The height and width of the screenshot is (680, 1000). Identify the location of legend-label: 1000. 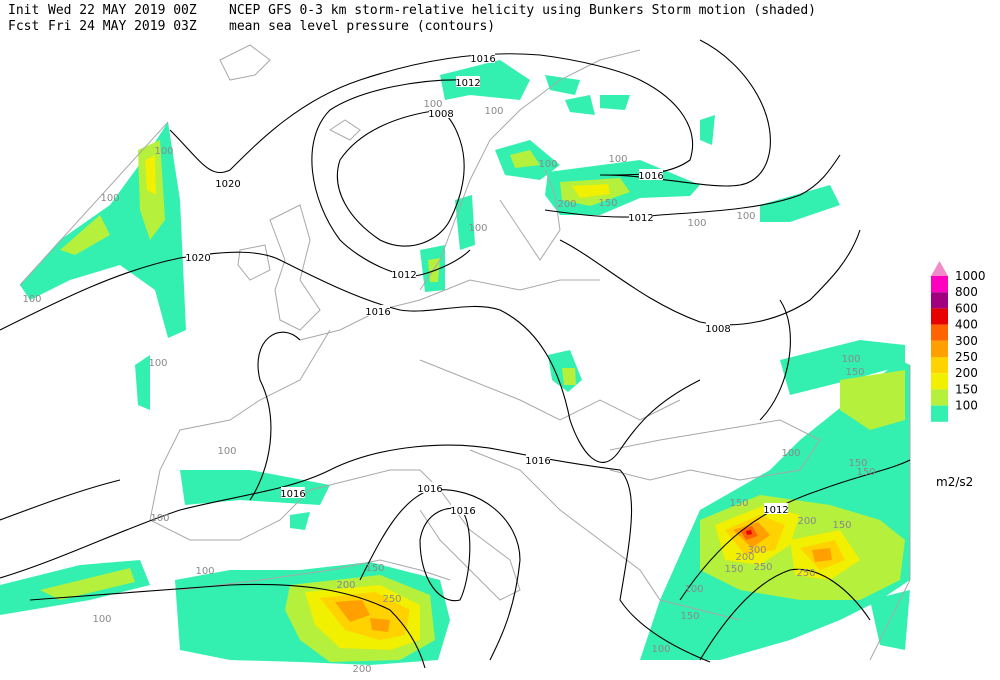
(970, 276).